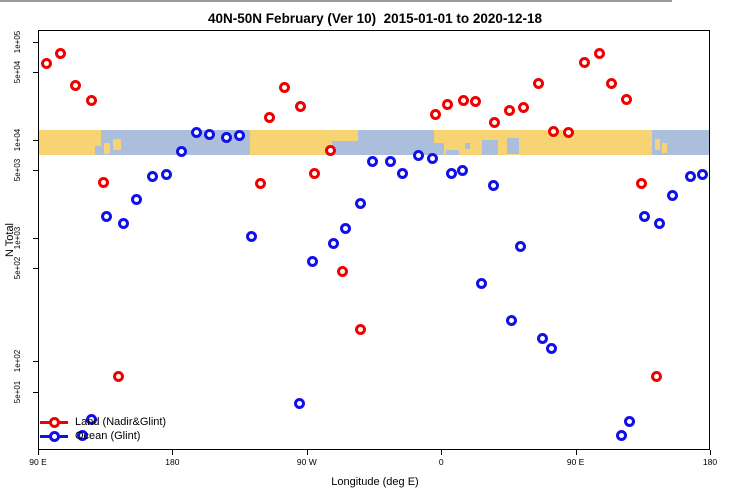 Image resolution: width=750 pixels, height=500 pixels. I want to click on y-axis-label: N Total, so click(10, 240).